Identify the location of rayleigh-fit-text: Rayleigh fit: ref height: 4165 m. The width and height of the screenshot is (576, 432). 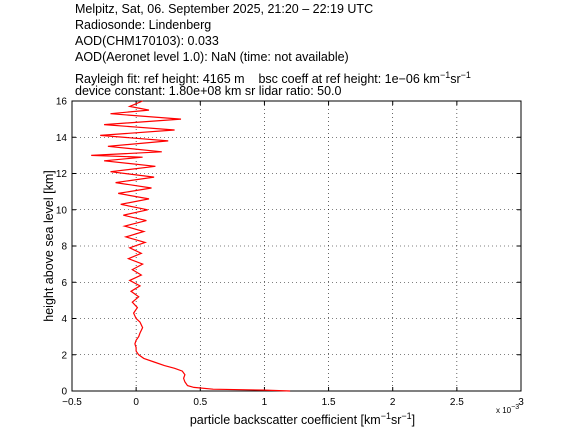
(160, 79).